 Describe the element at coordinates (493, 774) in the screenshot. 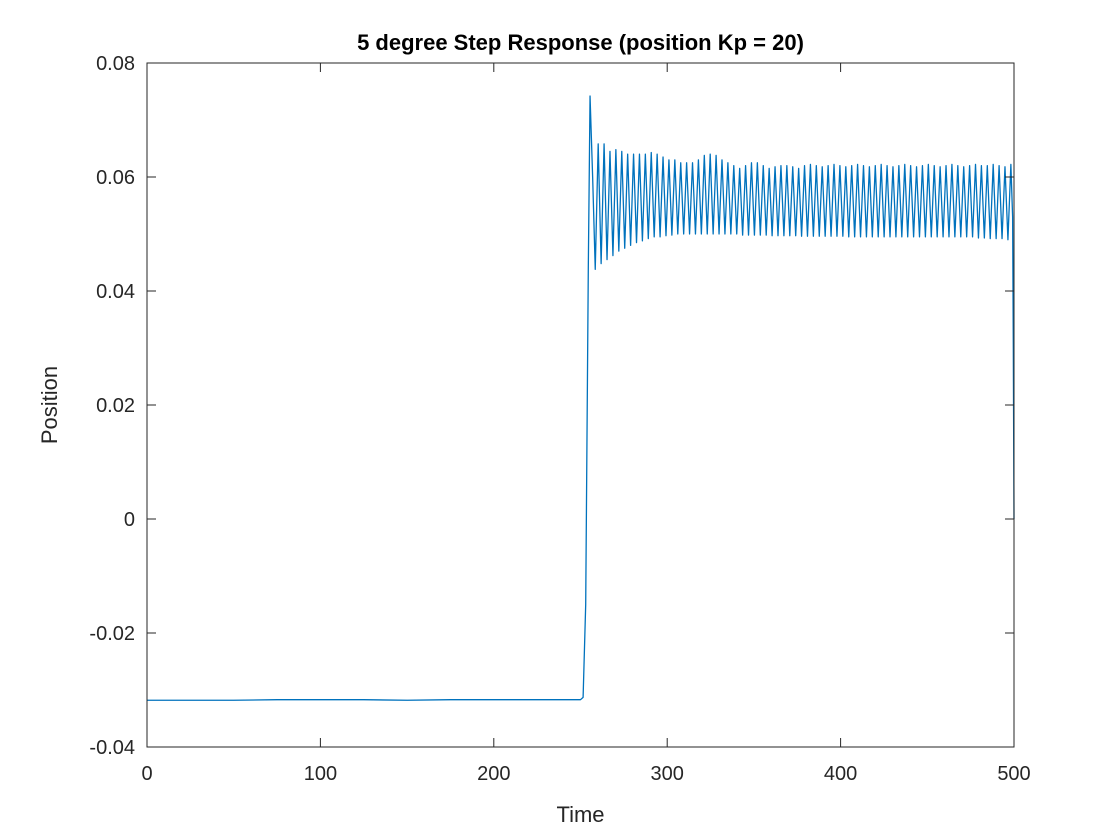

I see `x-tick-label: 200` at that location.